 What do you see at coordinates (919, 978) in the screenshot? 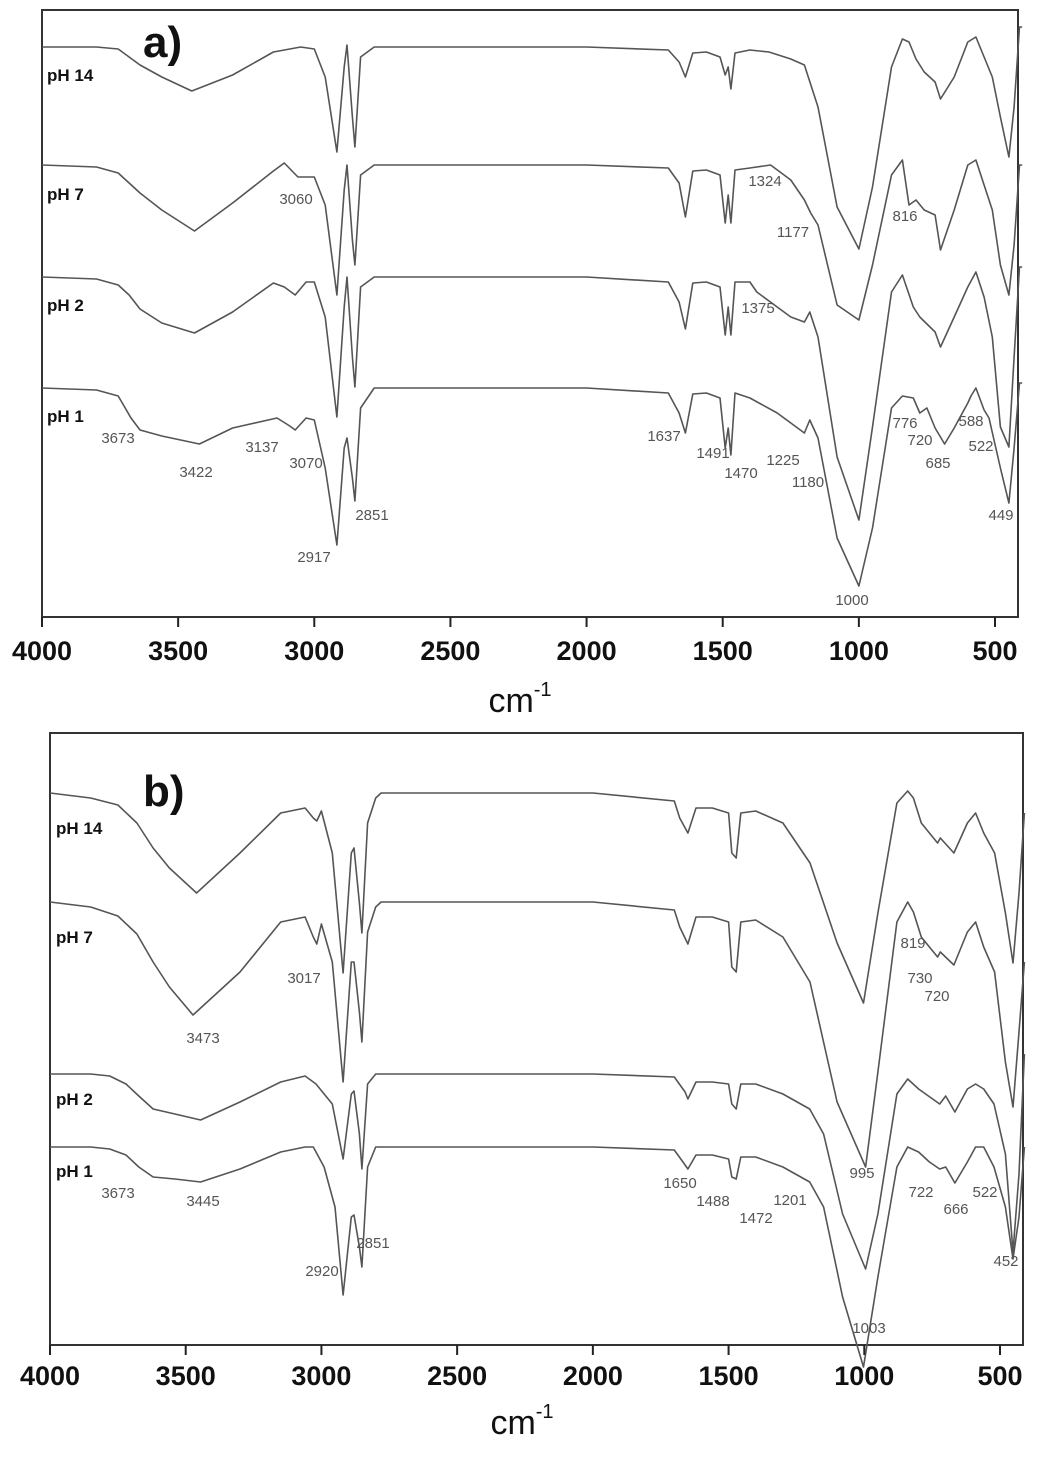
I see `peak-annotation: 730` at bounding box center [919, 978].